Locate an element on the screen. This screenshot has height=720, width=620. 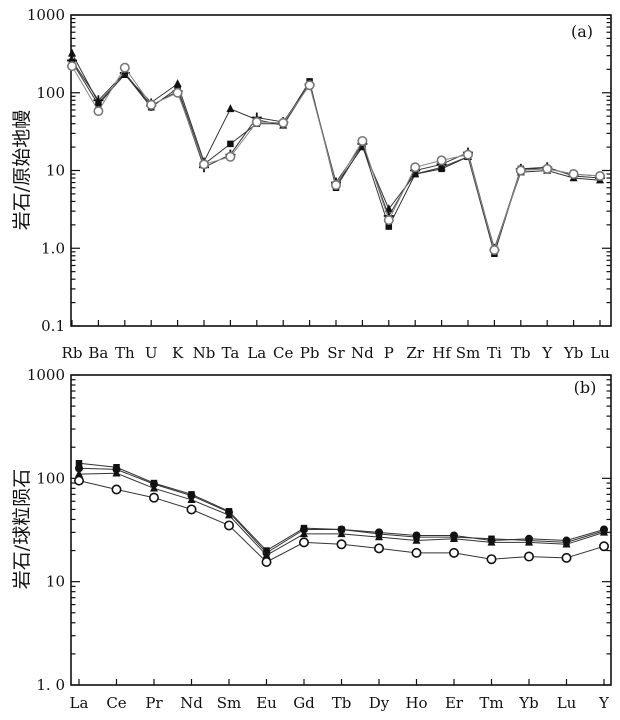
x-tick-label: Nb is located at coordinates (204, 353).